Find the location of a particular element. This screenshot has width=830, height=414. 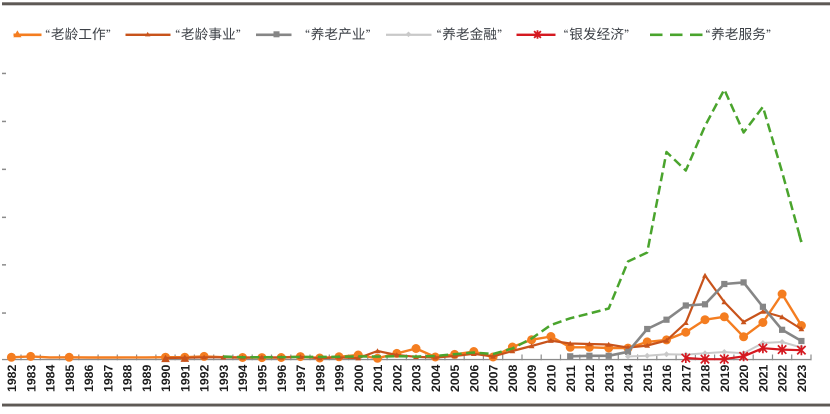

svg-text: 2002 is located at coordinates (397, 378).